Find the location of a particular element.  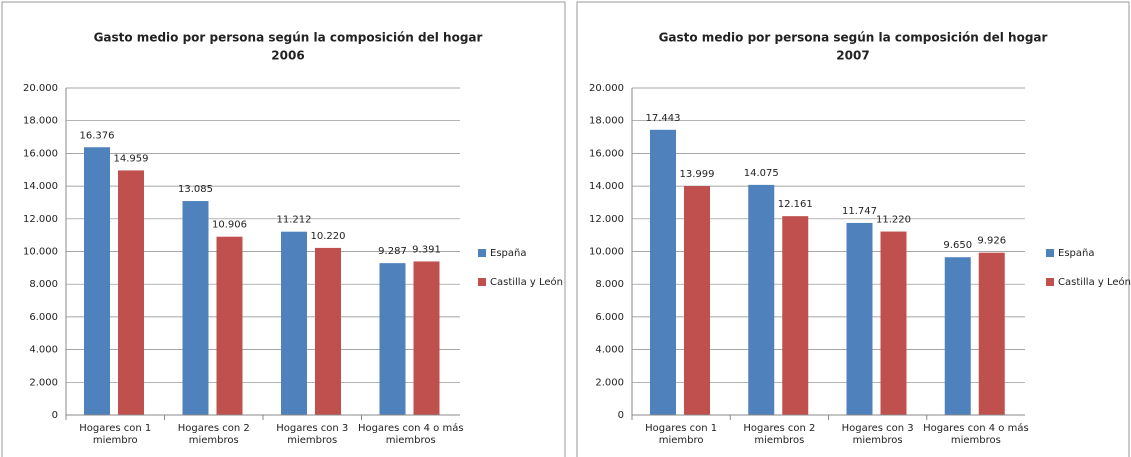

data-label: 10.906 is located at coordinates (229, 225).